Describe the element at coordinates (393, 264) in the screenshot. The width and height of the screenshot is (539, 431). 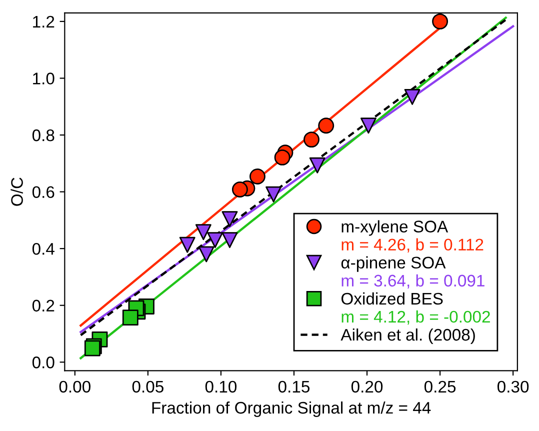
I see `legend-label: α-pinene SOA` at that location.